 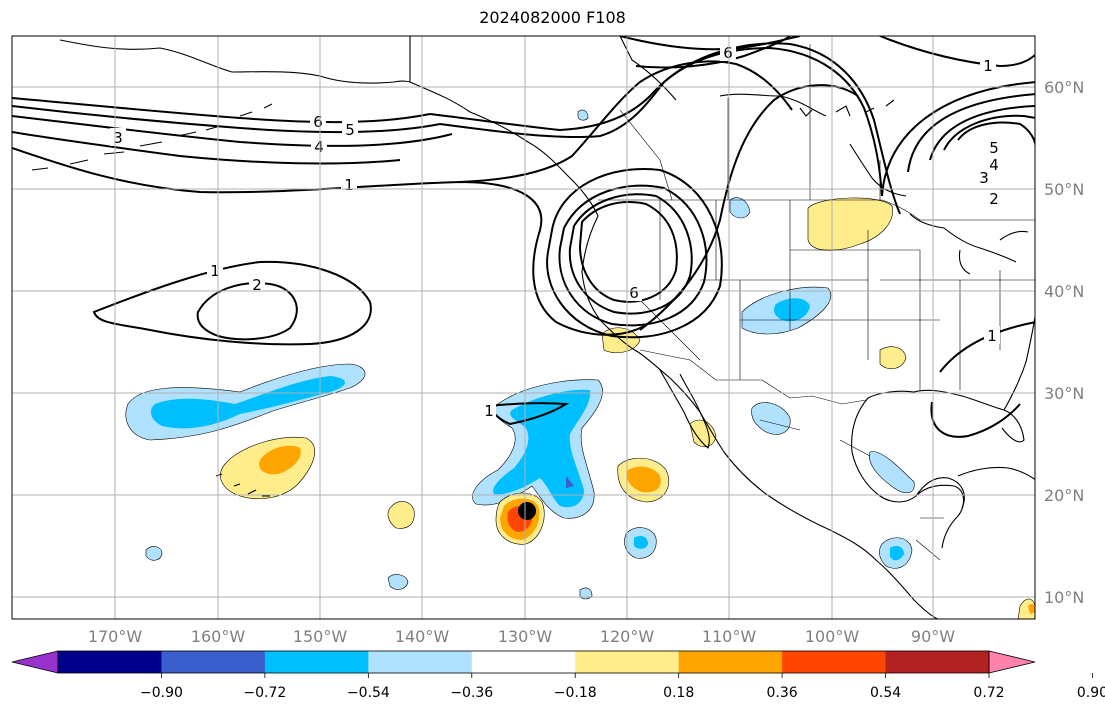 What do you see at coordinates (1064, 597) in the screenshot?
I see `latitude-label: 10°N` at bounding box center [1064, 597].